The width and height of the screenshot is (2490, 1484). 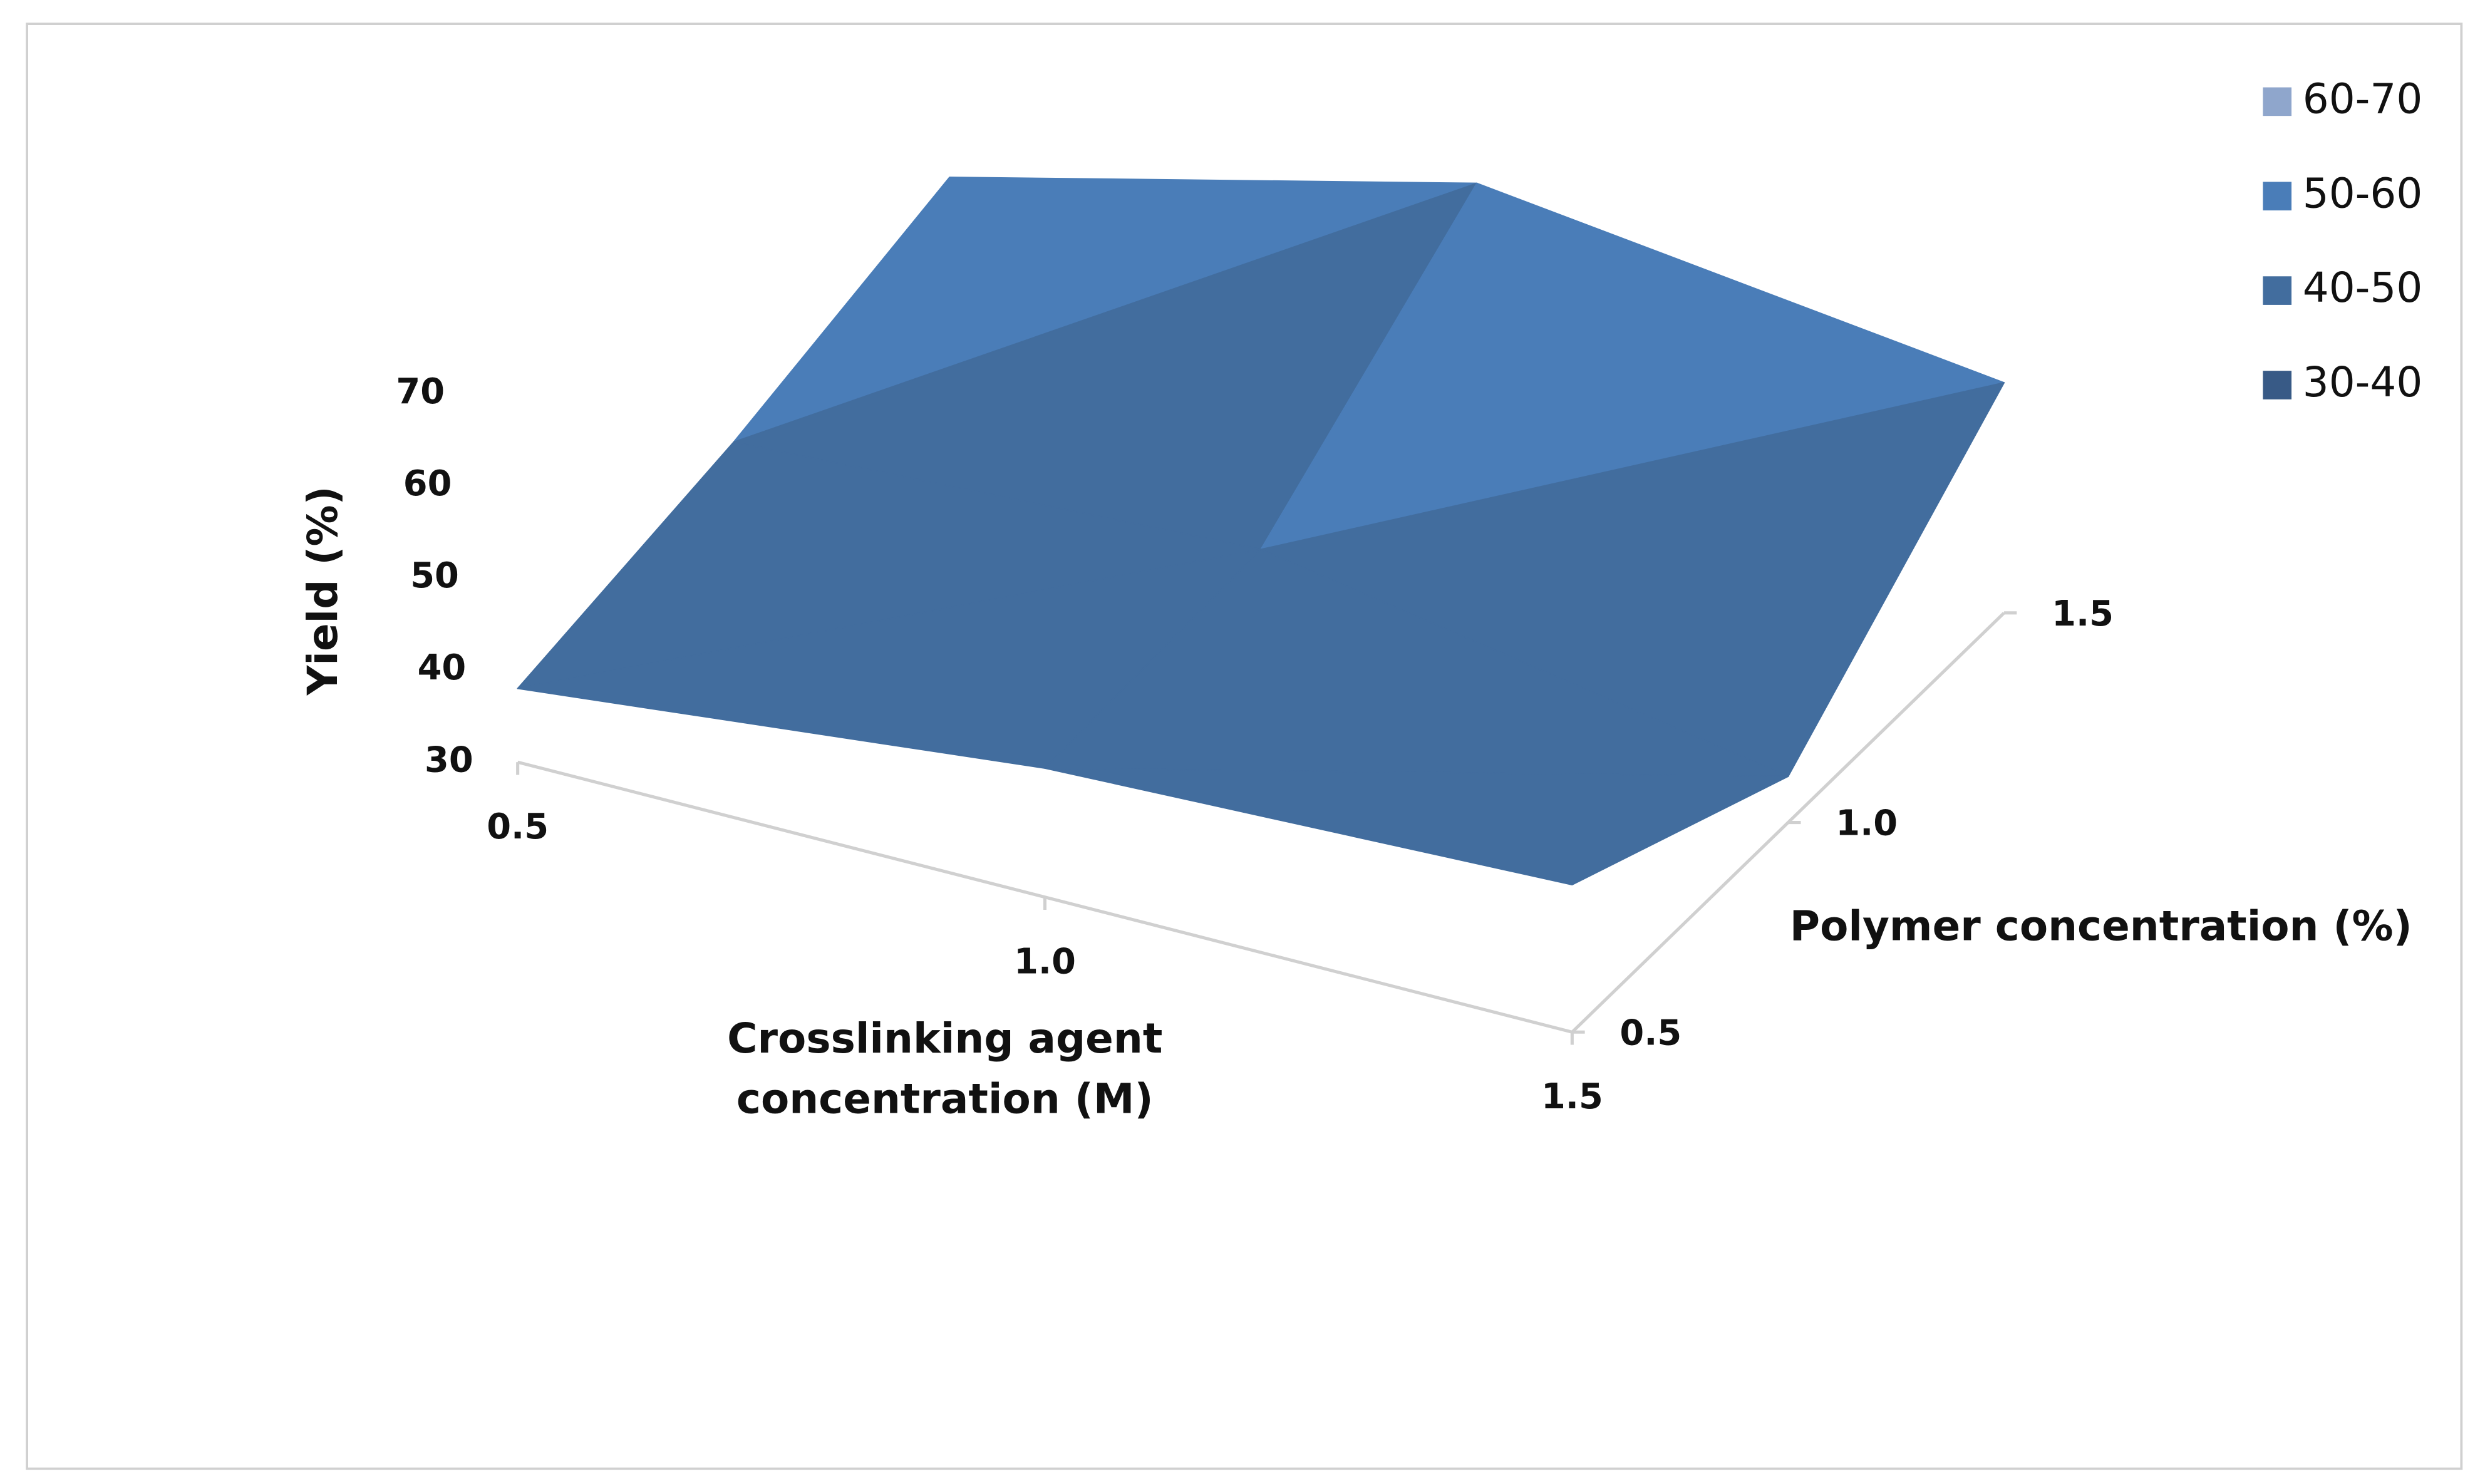 I want to click on y-tick-label: 1.5, so click(x=2083, y=614).